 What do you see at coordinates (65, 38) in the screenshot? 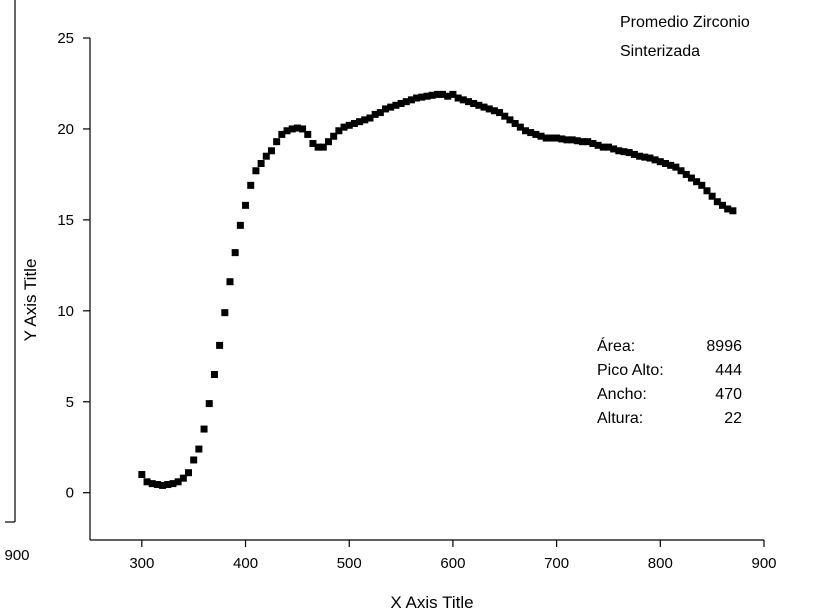
I see `y-tick-label: 25` at bounding box center [65, 38].